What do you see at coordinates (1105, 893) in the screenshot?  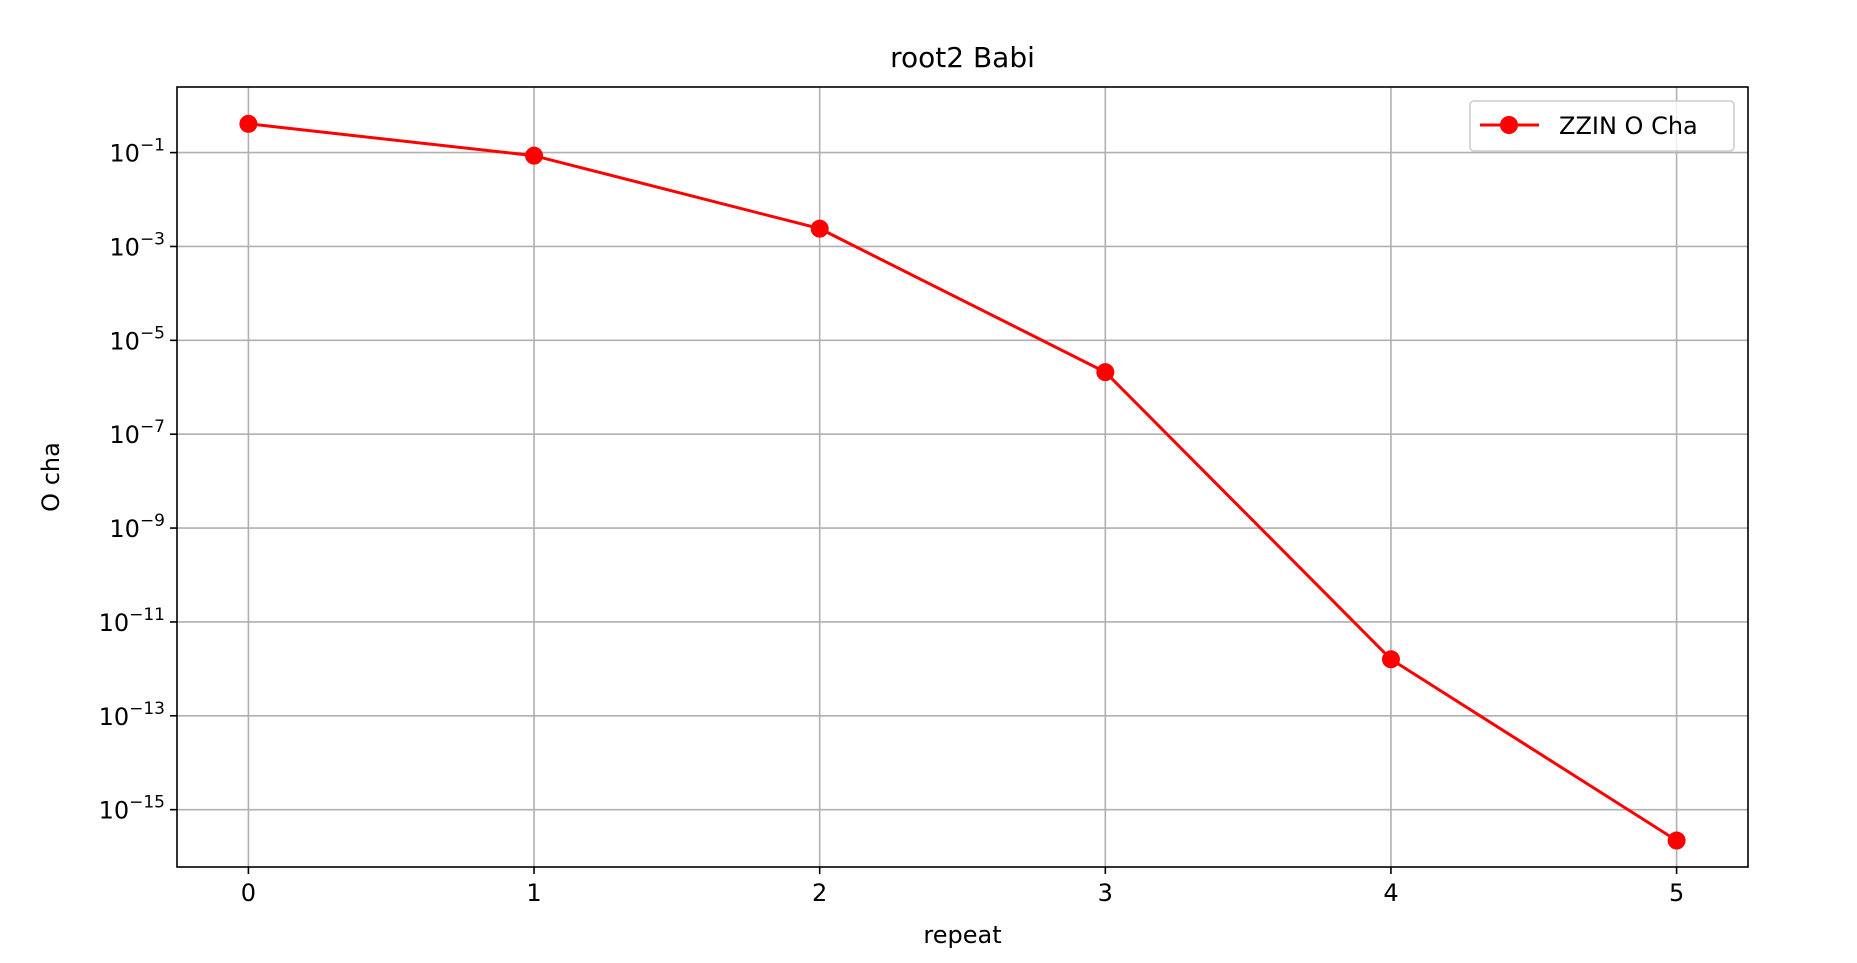 I see `x-tick-label: 3` at bounding box center [1105, 893].